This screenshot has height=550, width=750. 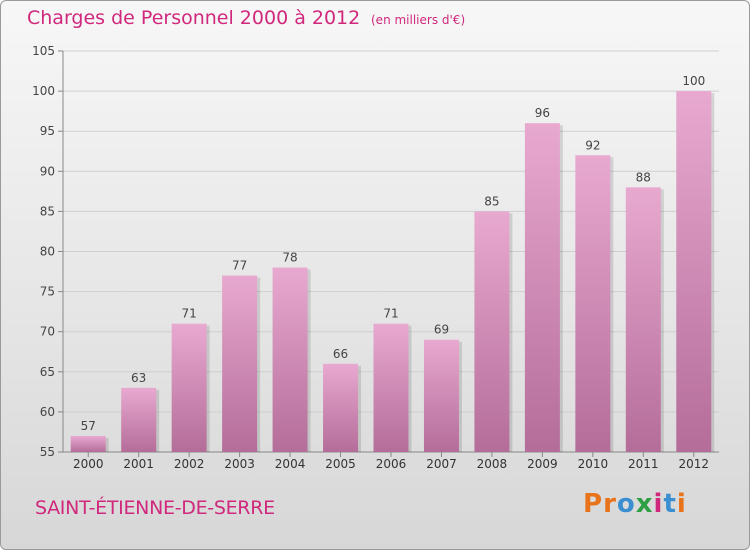 What do you see at coordinates (626, 504) in the screenshot?
I see `logo-letter: o` at bounding box center [626, 504].